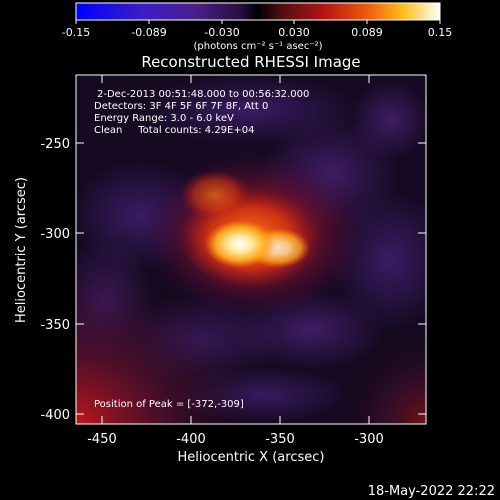 The height and width of the screenshot is (500, 500). What do you see at coordinates (280, 439) in the screenshot?
I see `x-tick-label: -350` at bounding box center [280, 439].